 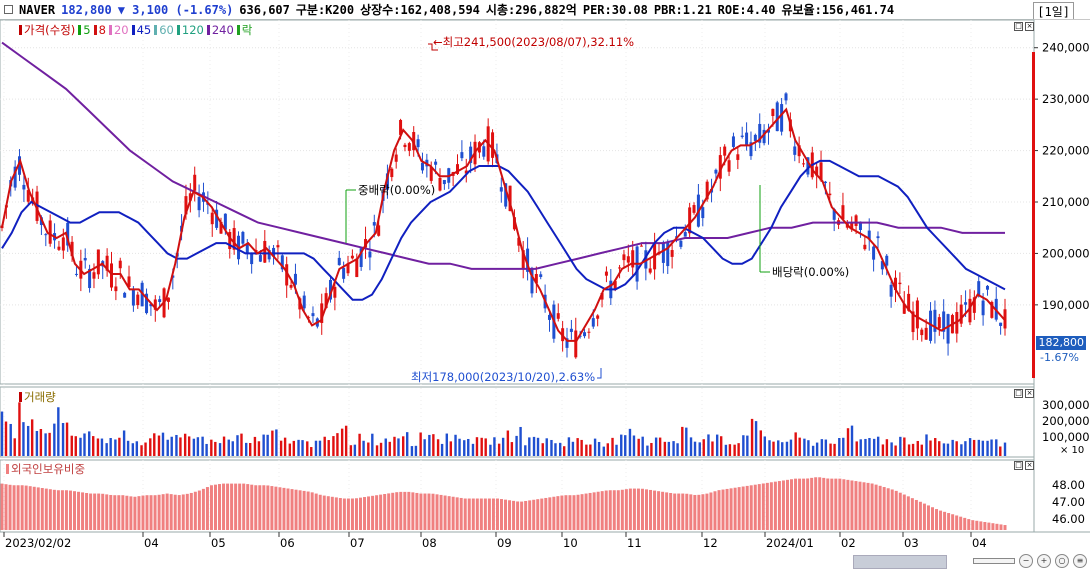 What do you see at coordinates (1080, 561) in the screenshot?
I see `settings-icon: ≡` at bounding box center [1080, 561].